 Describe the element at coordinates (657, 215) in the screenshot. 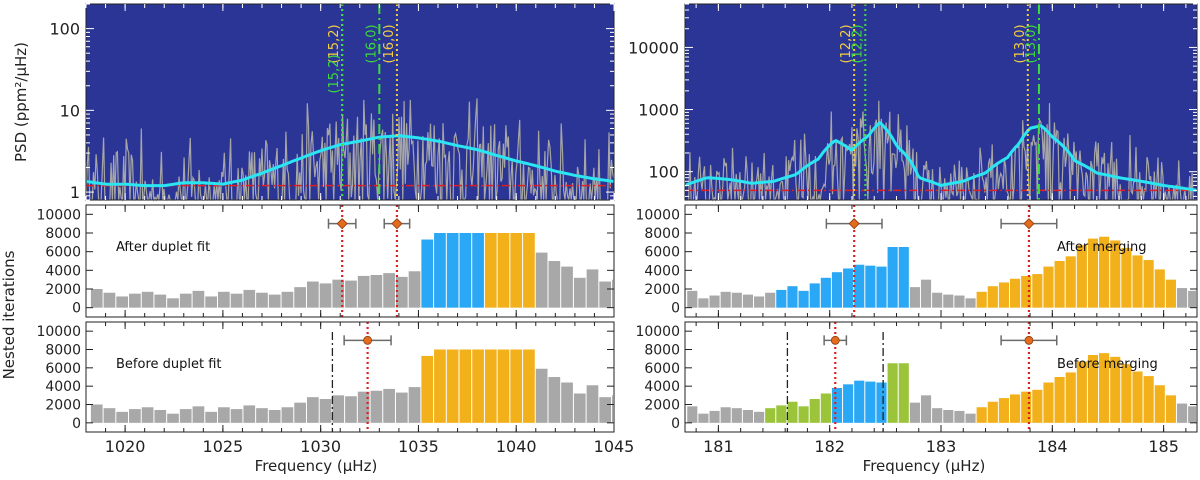

I see `right-after-ytick-label-5: 10000` at that location.